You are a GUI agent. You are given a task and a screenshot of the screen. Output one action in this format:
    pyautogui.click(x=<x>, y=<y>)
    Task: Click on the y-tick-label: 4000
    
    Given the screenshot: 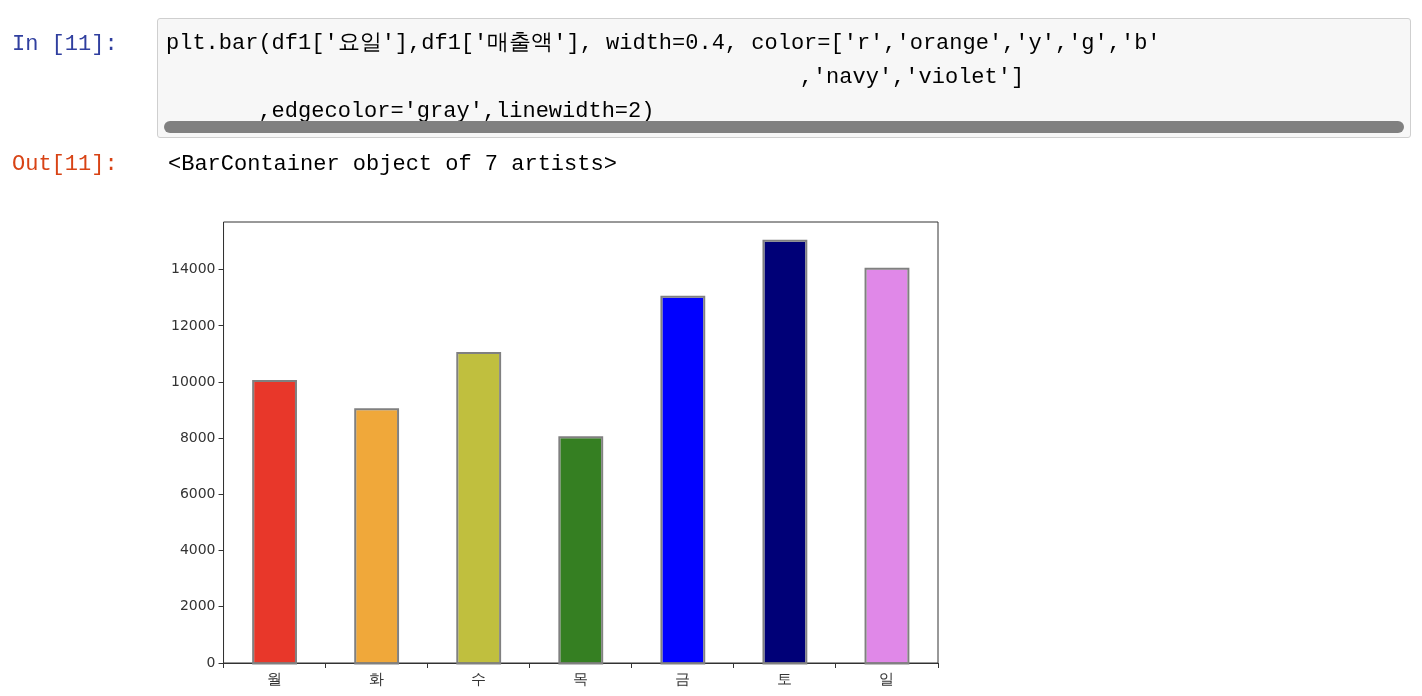 What is the action you would take?
    pyautogui.click(x=197, y=549)
    